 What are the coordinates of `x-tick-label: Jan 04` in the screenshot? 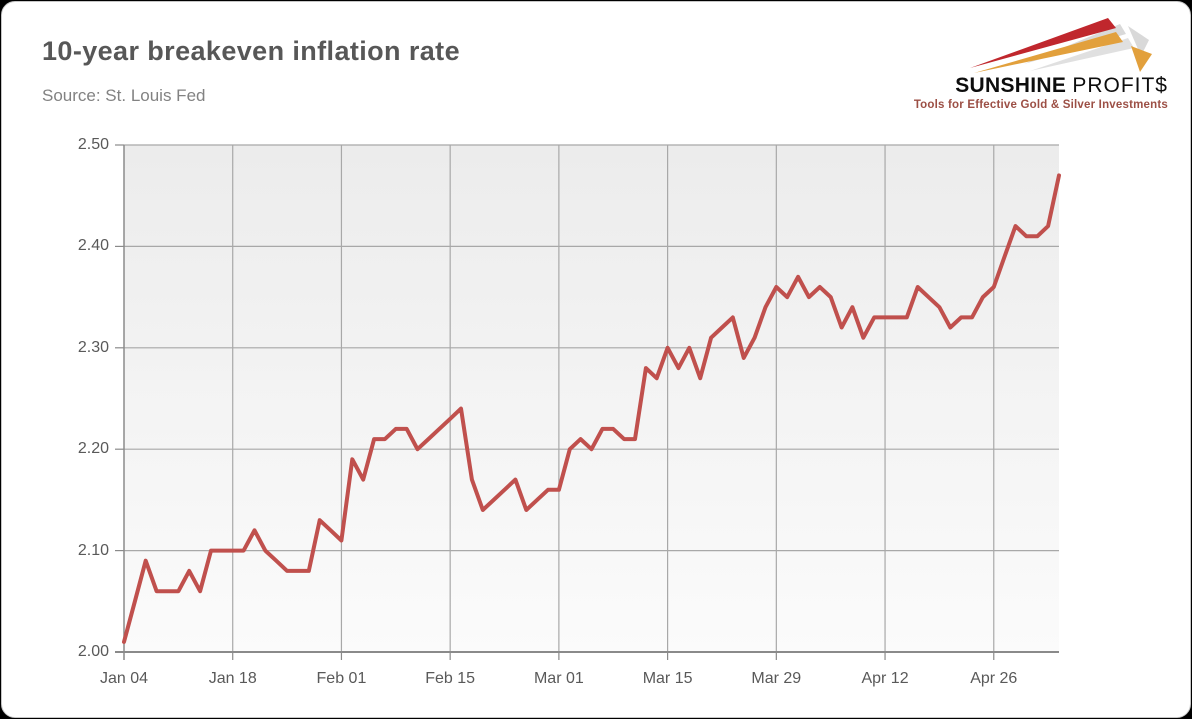 It's located at (124, 678).